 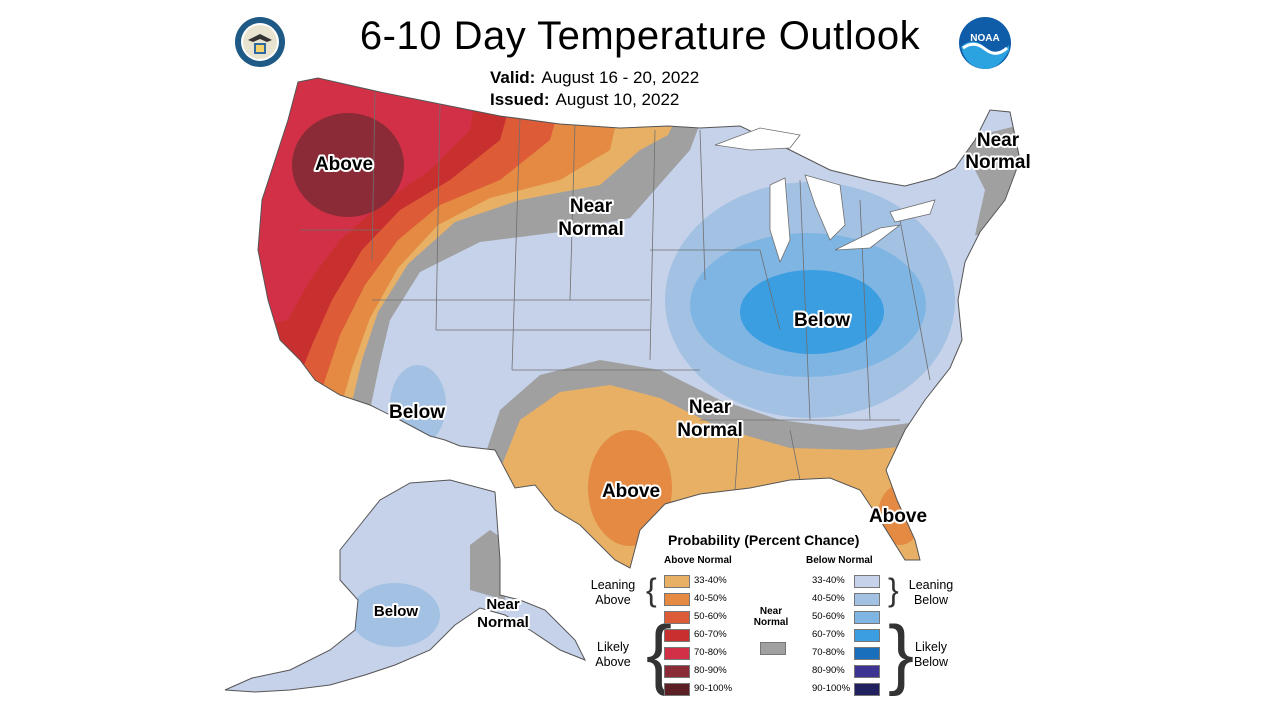 What do you see at coordinates (710, 670) in the screenshot?
I see `legend-above-range: 80-90%` at bounding box center [710, 670].